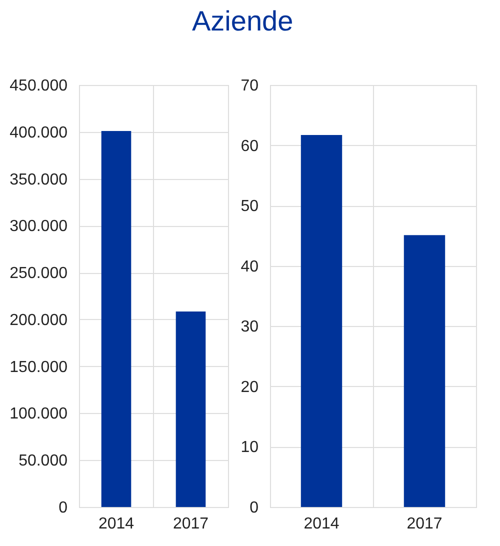 The height and width of the screenshot is (546, 500). I want to click on y-tick-label: 350.000, so click(39, 179).